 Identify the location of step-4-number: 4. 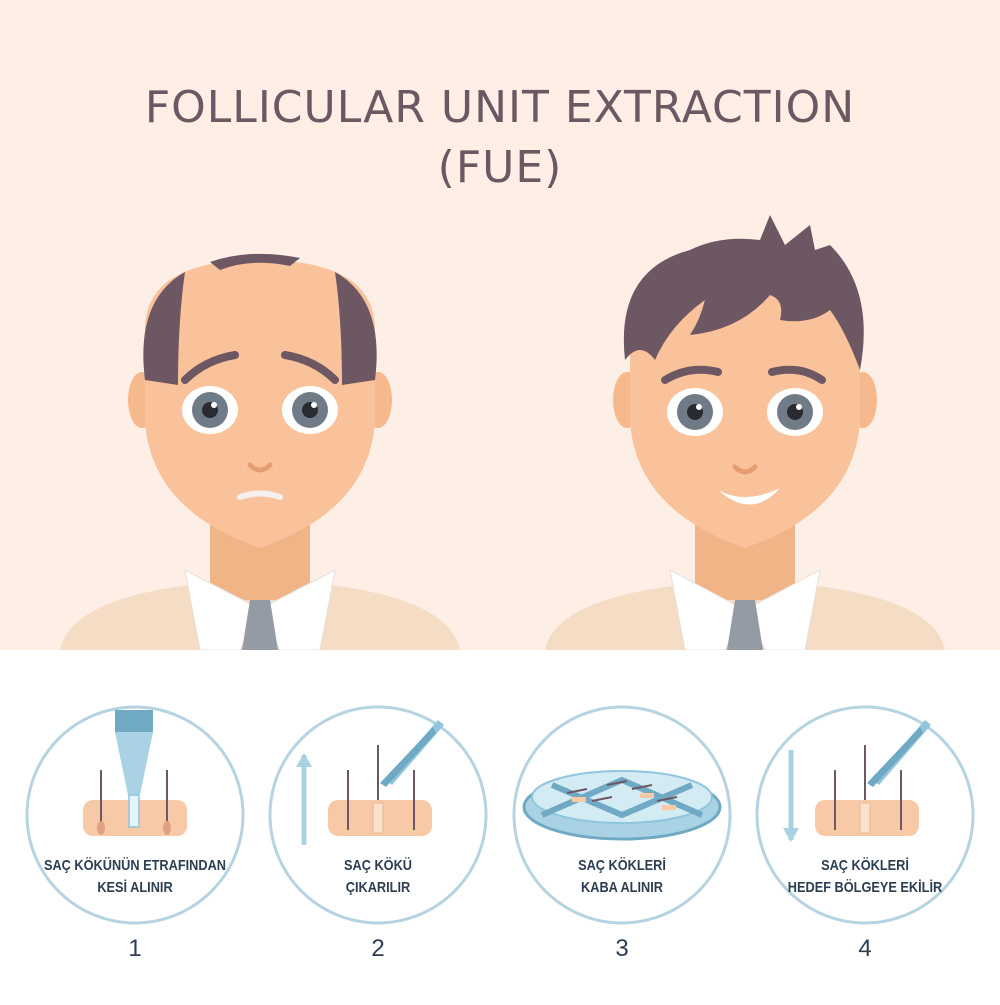
(865, 948).